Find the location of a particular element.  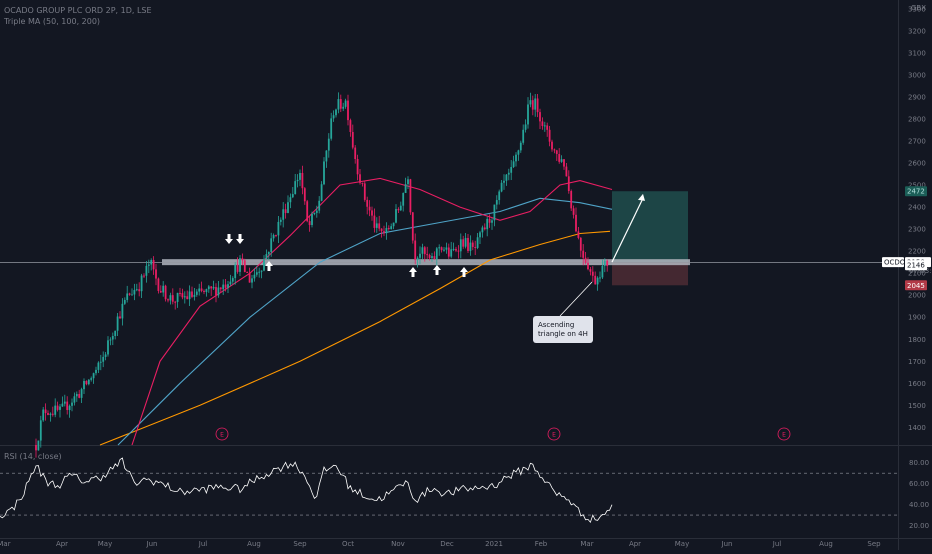

down-arrow-icon is located at coordinates (240, 239).